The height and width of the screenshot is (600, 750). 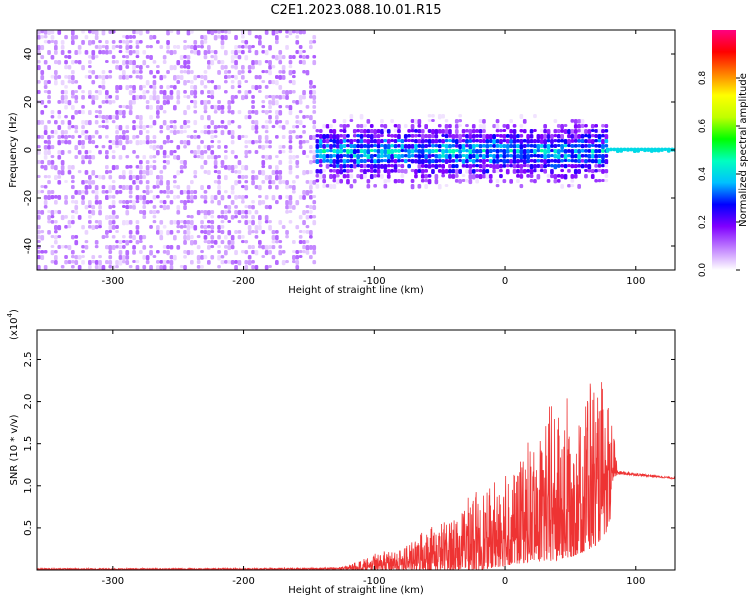 What do you see at coordinates (356, 590) in the screenshot?
I see `snr-x-label: Height of straight line (km)` at bounding box center [356, 590].